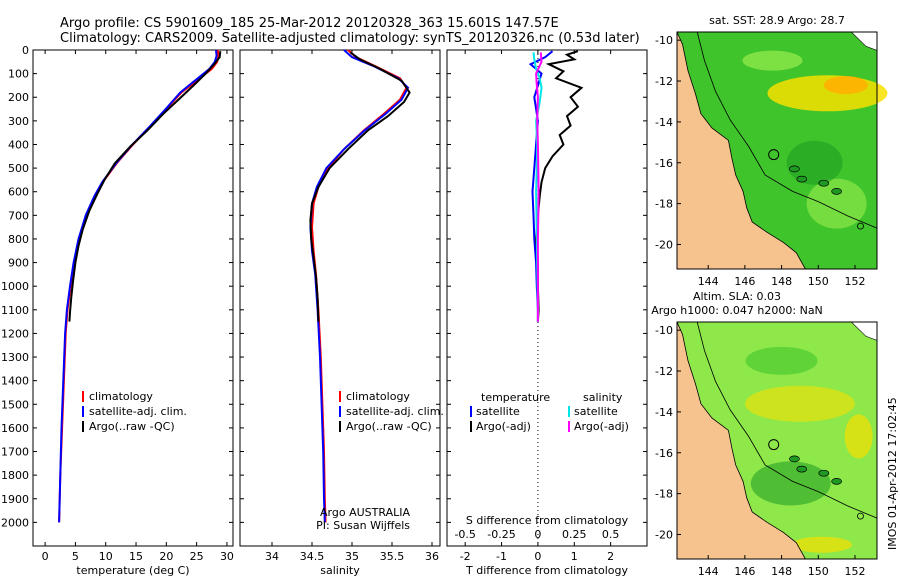  Describe the element at coordinates (574, 556) in the screenshot. I see `x-tick-label: 1` at that location.